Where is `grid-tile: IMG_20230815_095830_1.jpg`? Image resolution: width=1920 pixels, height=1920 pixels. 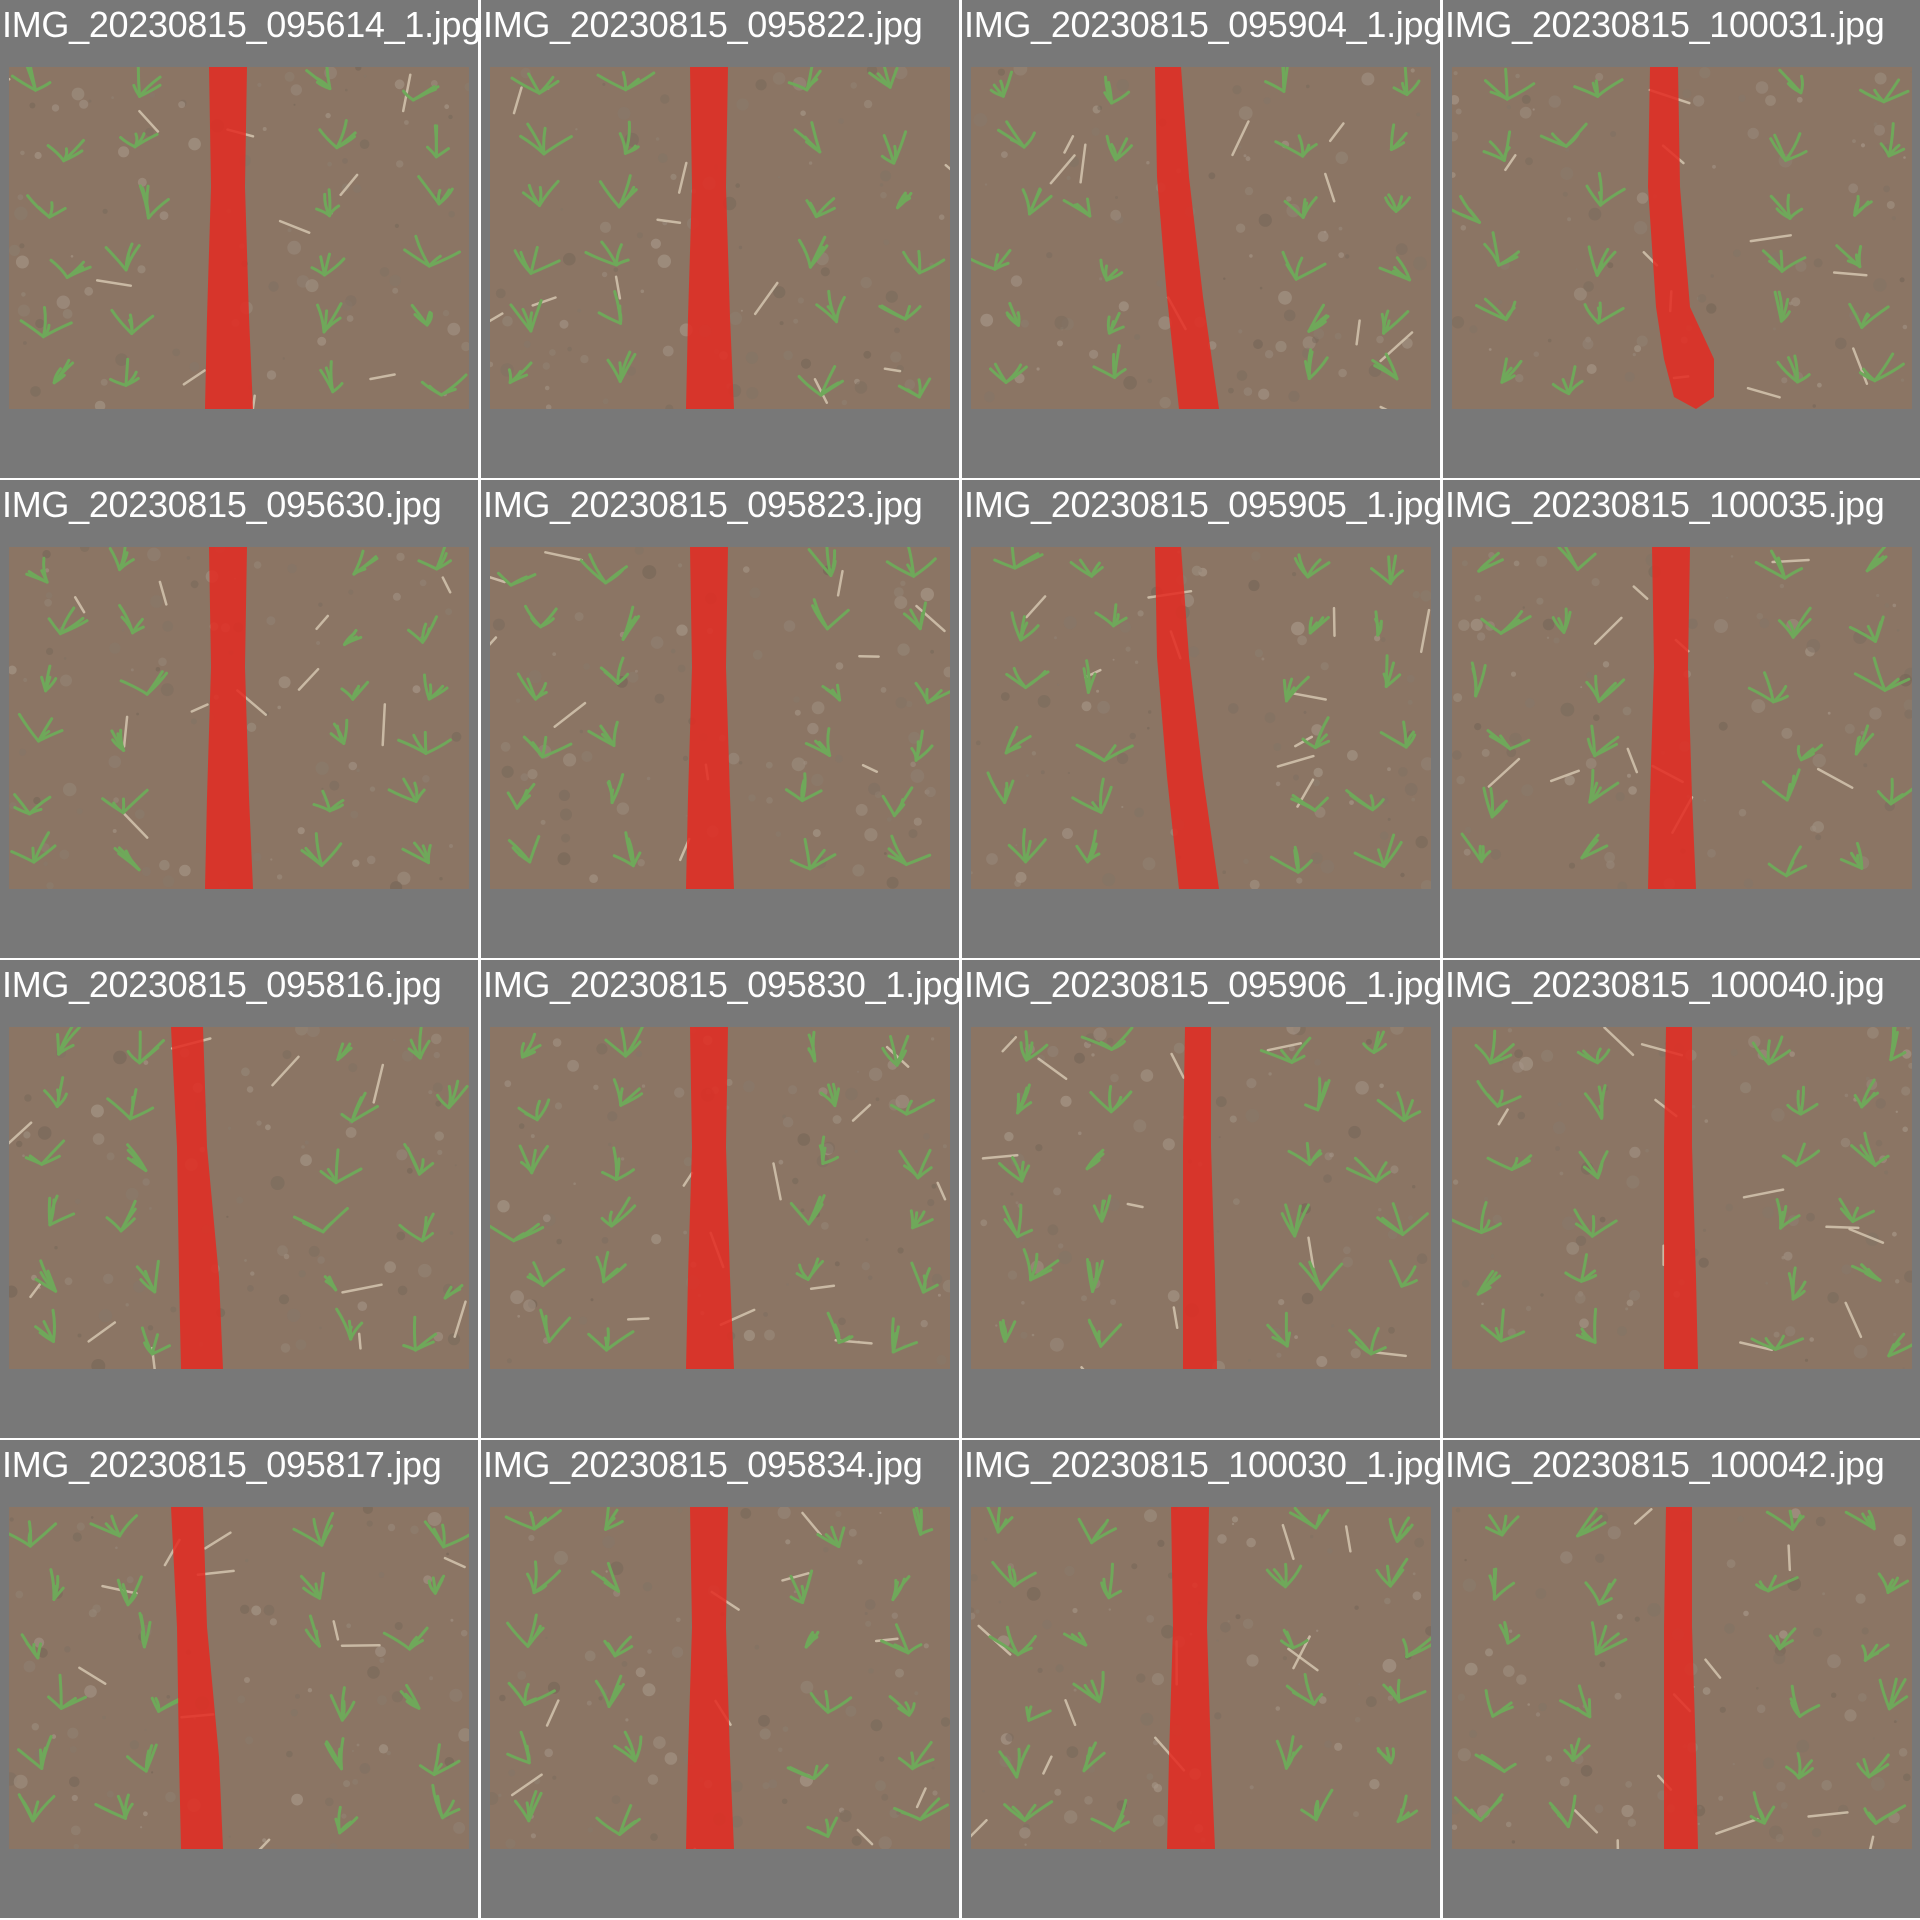
grid-tile: IMG_20230815_095830_1.jpg is located at coordinates (720, 1199).